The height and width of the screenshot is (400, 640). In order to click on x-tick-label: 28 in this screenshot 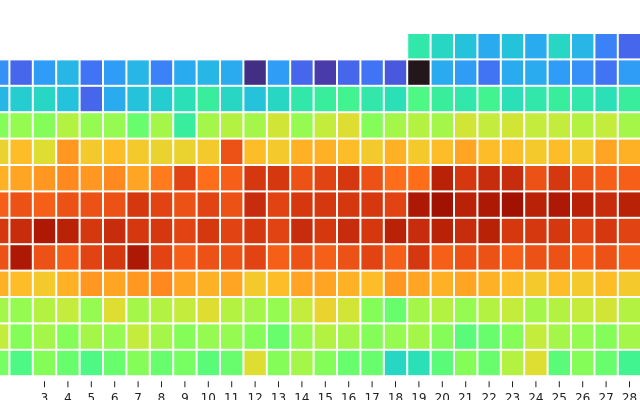, I will do `click(629, 395)`.